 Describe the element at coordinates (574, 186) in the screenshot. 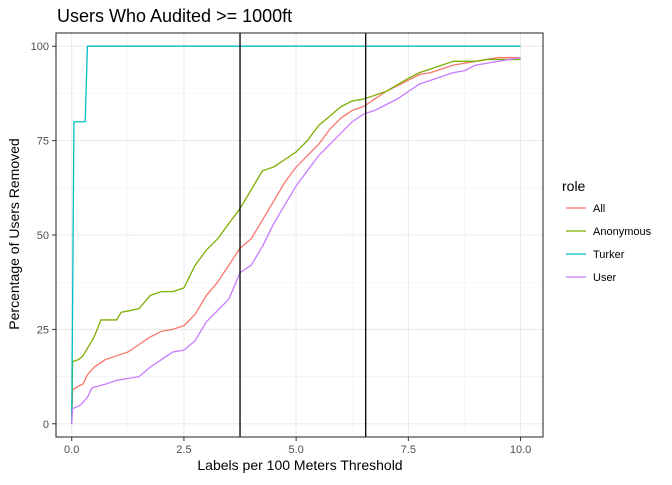

I see `legend-title: role` at that location.